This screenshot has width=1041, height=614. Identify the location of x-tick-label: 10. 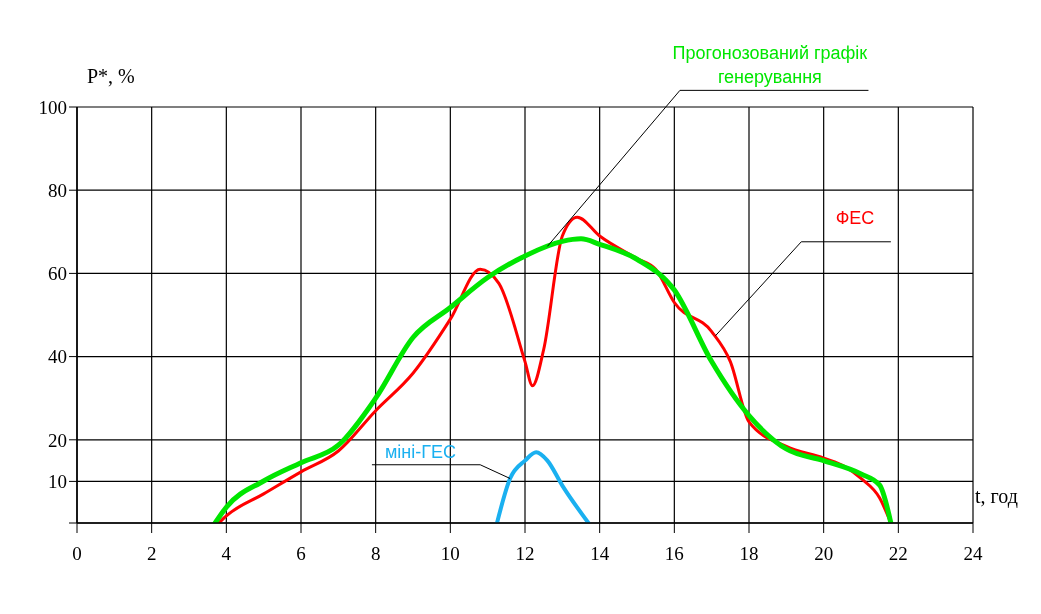
(450, 554).